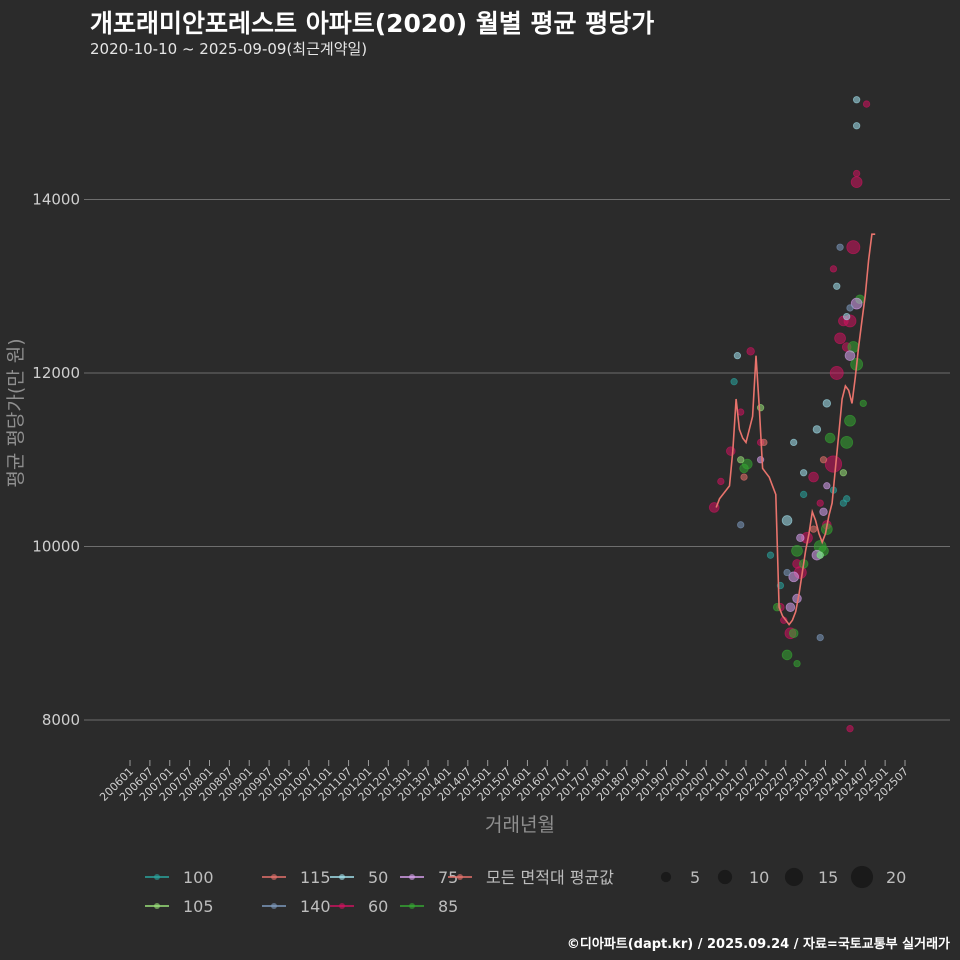 This screenshot has height=960, width=960. What do you see at coordinates (372, 23) in the screenshot?
I see `chart-title: 개포래미안포레스트 아파트(2020) 월별 평균 평당가` at bounding box center [372, 23].